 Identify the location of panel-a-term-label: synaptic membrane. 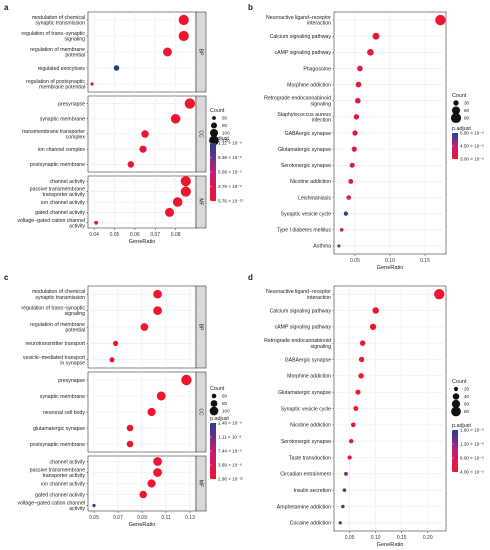
(62, 120).